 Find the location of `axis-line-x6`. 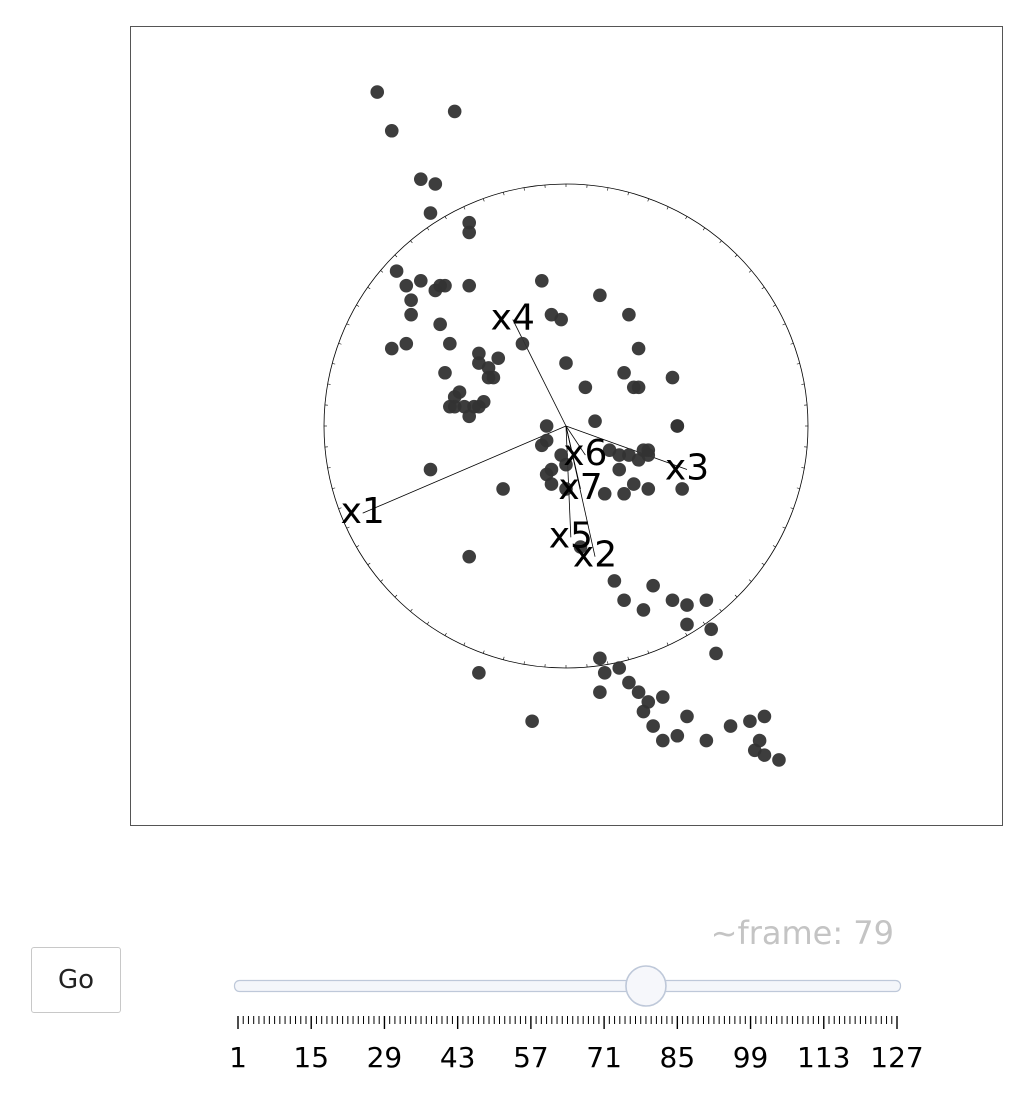

axis-line-x6 is located at coordinates (575, 440).